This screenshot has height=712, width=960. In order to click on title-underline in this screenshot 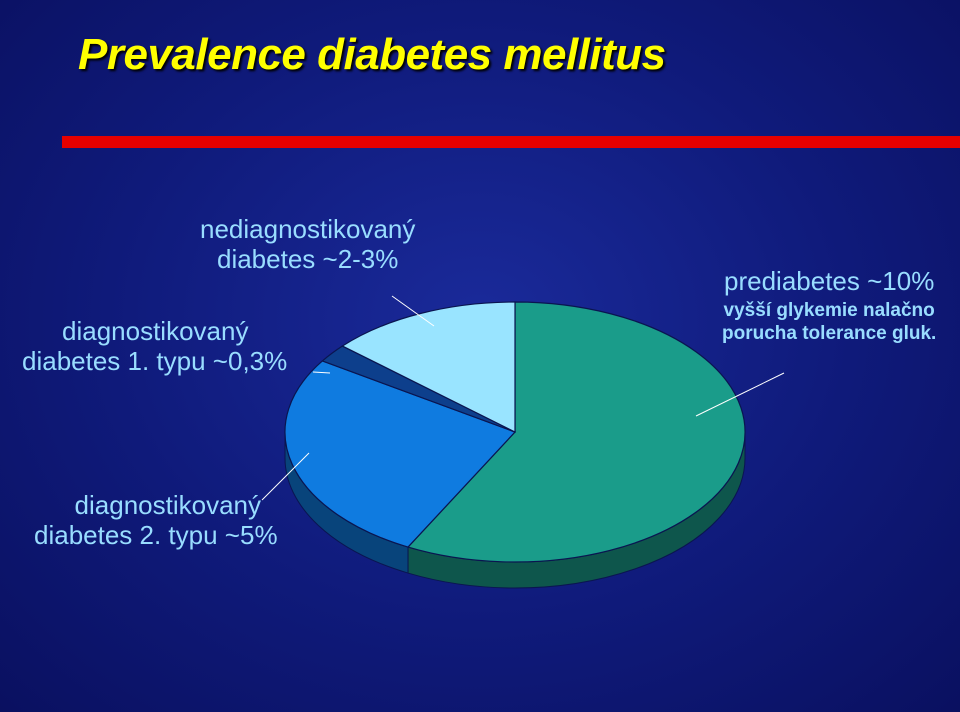, I will do `click(511, 142)`.